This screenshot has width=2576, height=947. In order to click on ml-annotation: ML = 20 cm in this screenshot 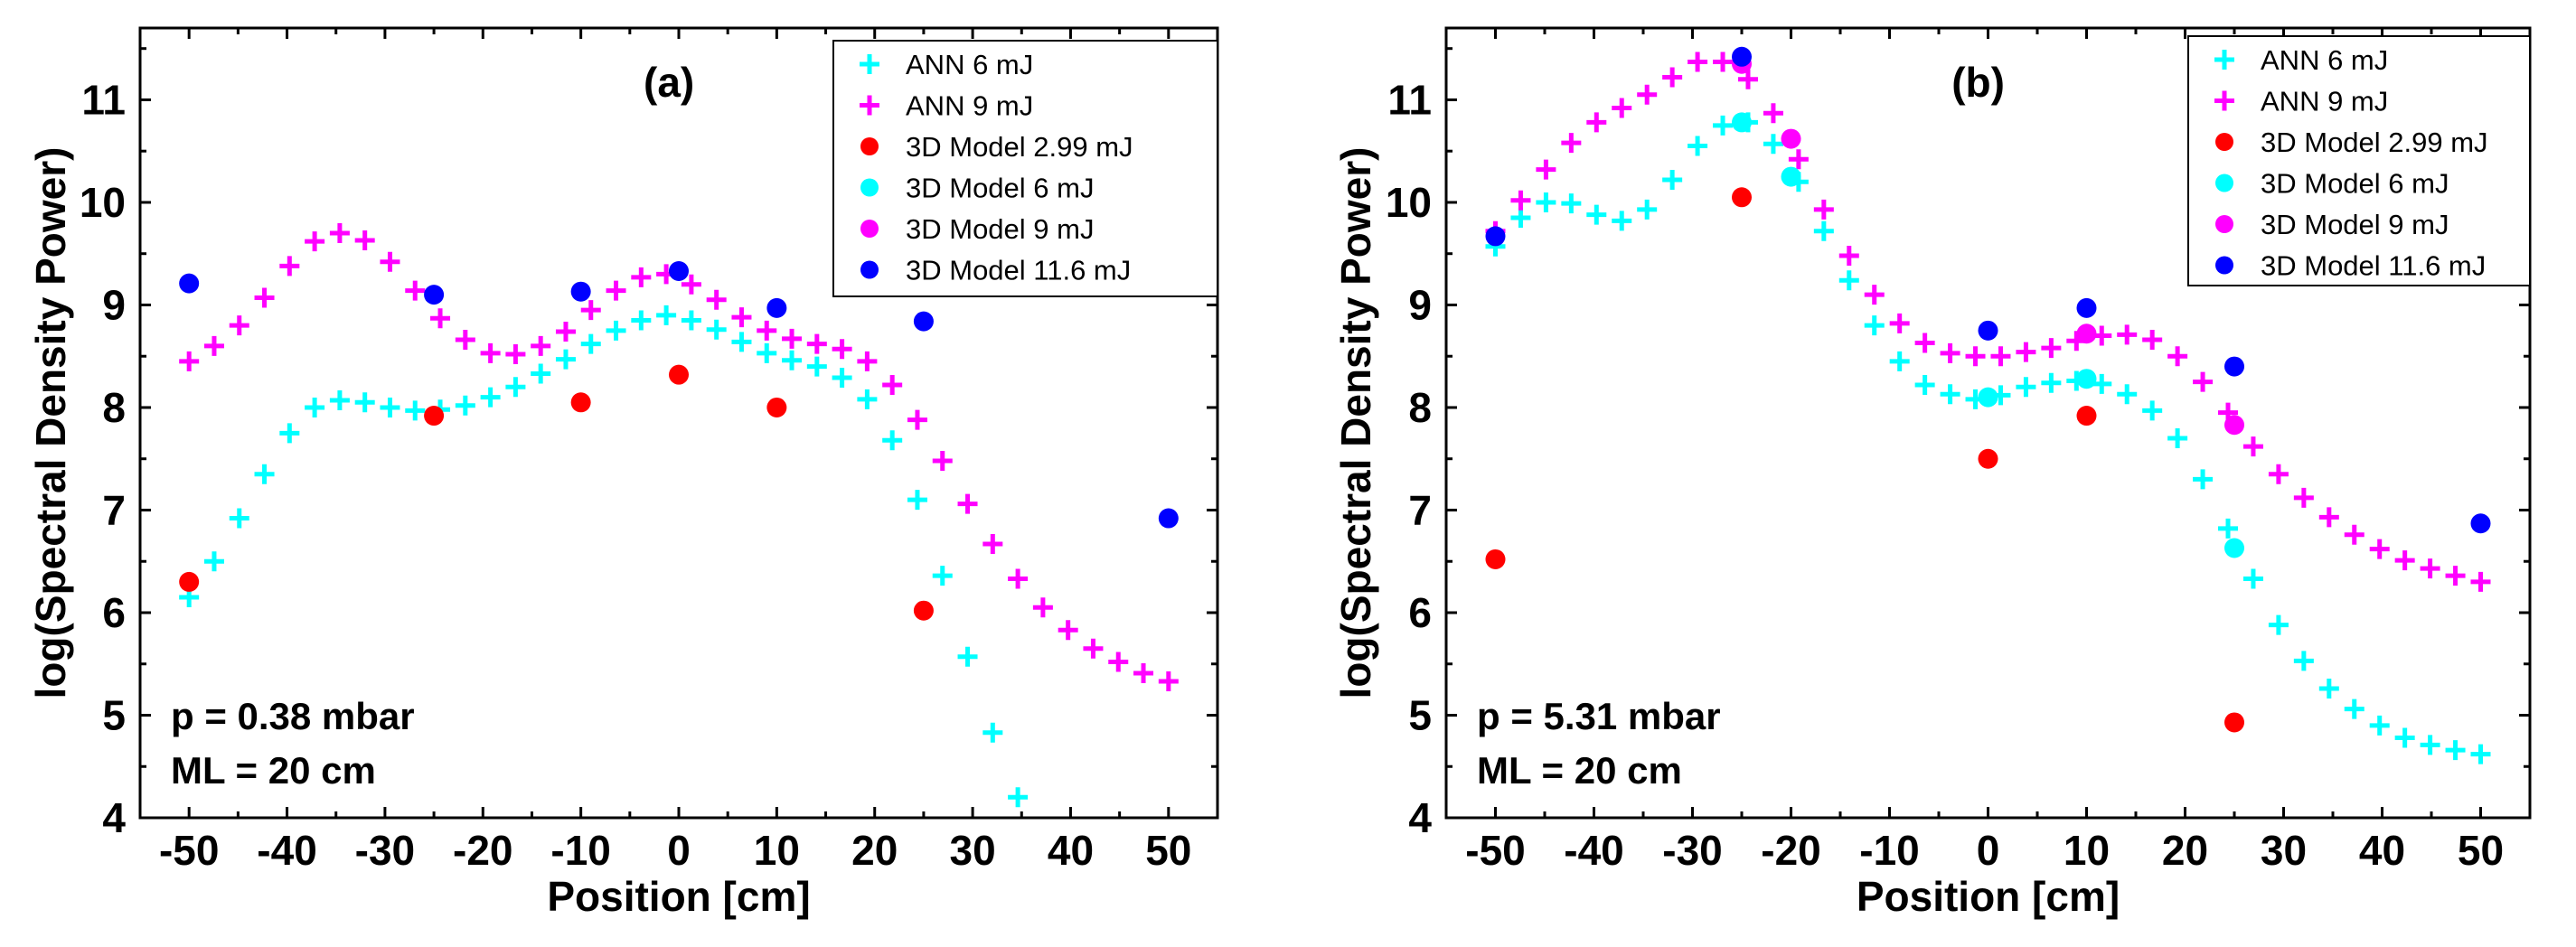, I will do `click(1580, 770)`.